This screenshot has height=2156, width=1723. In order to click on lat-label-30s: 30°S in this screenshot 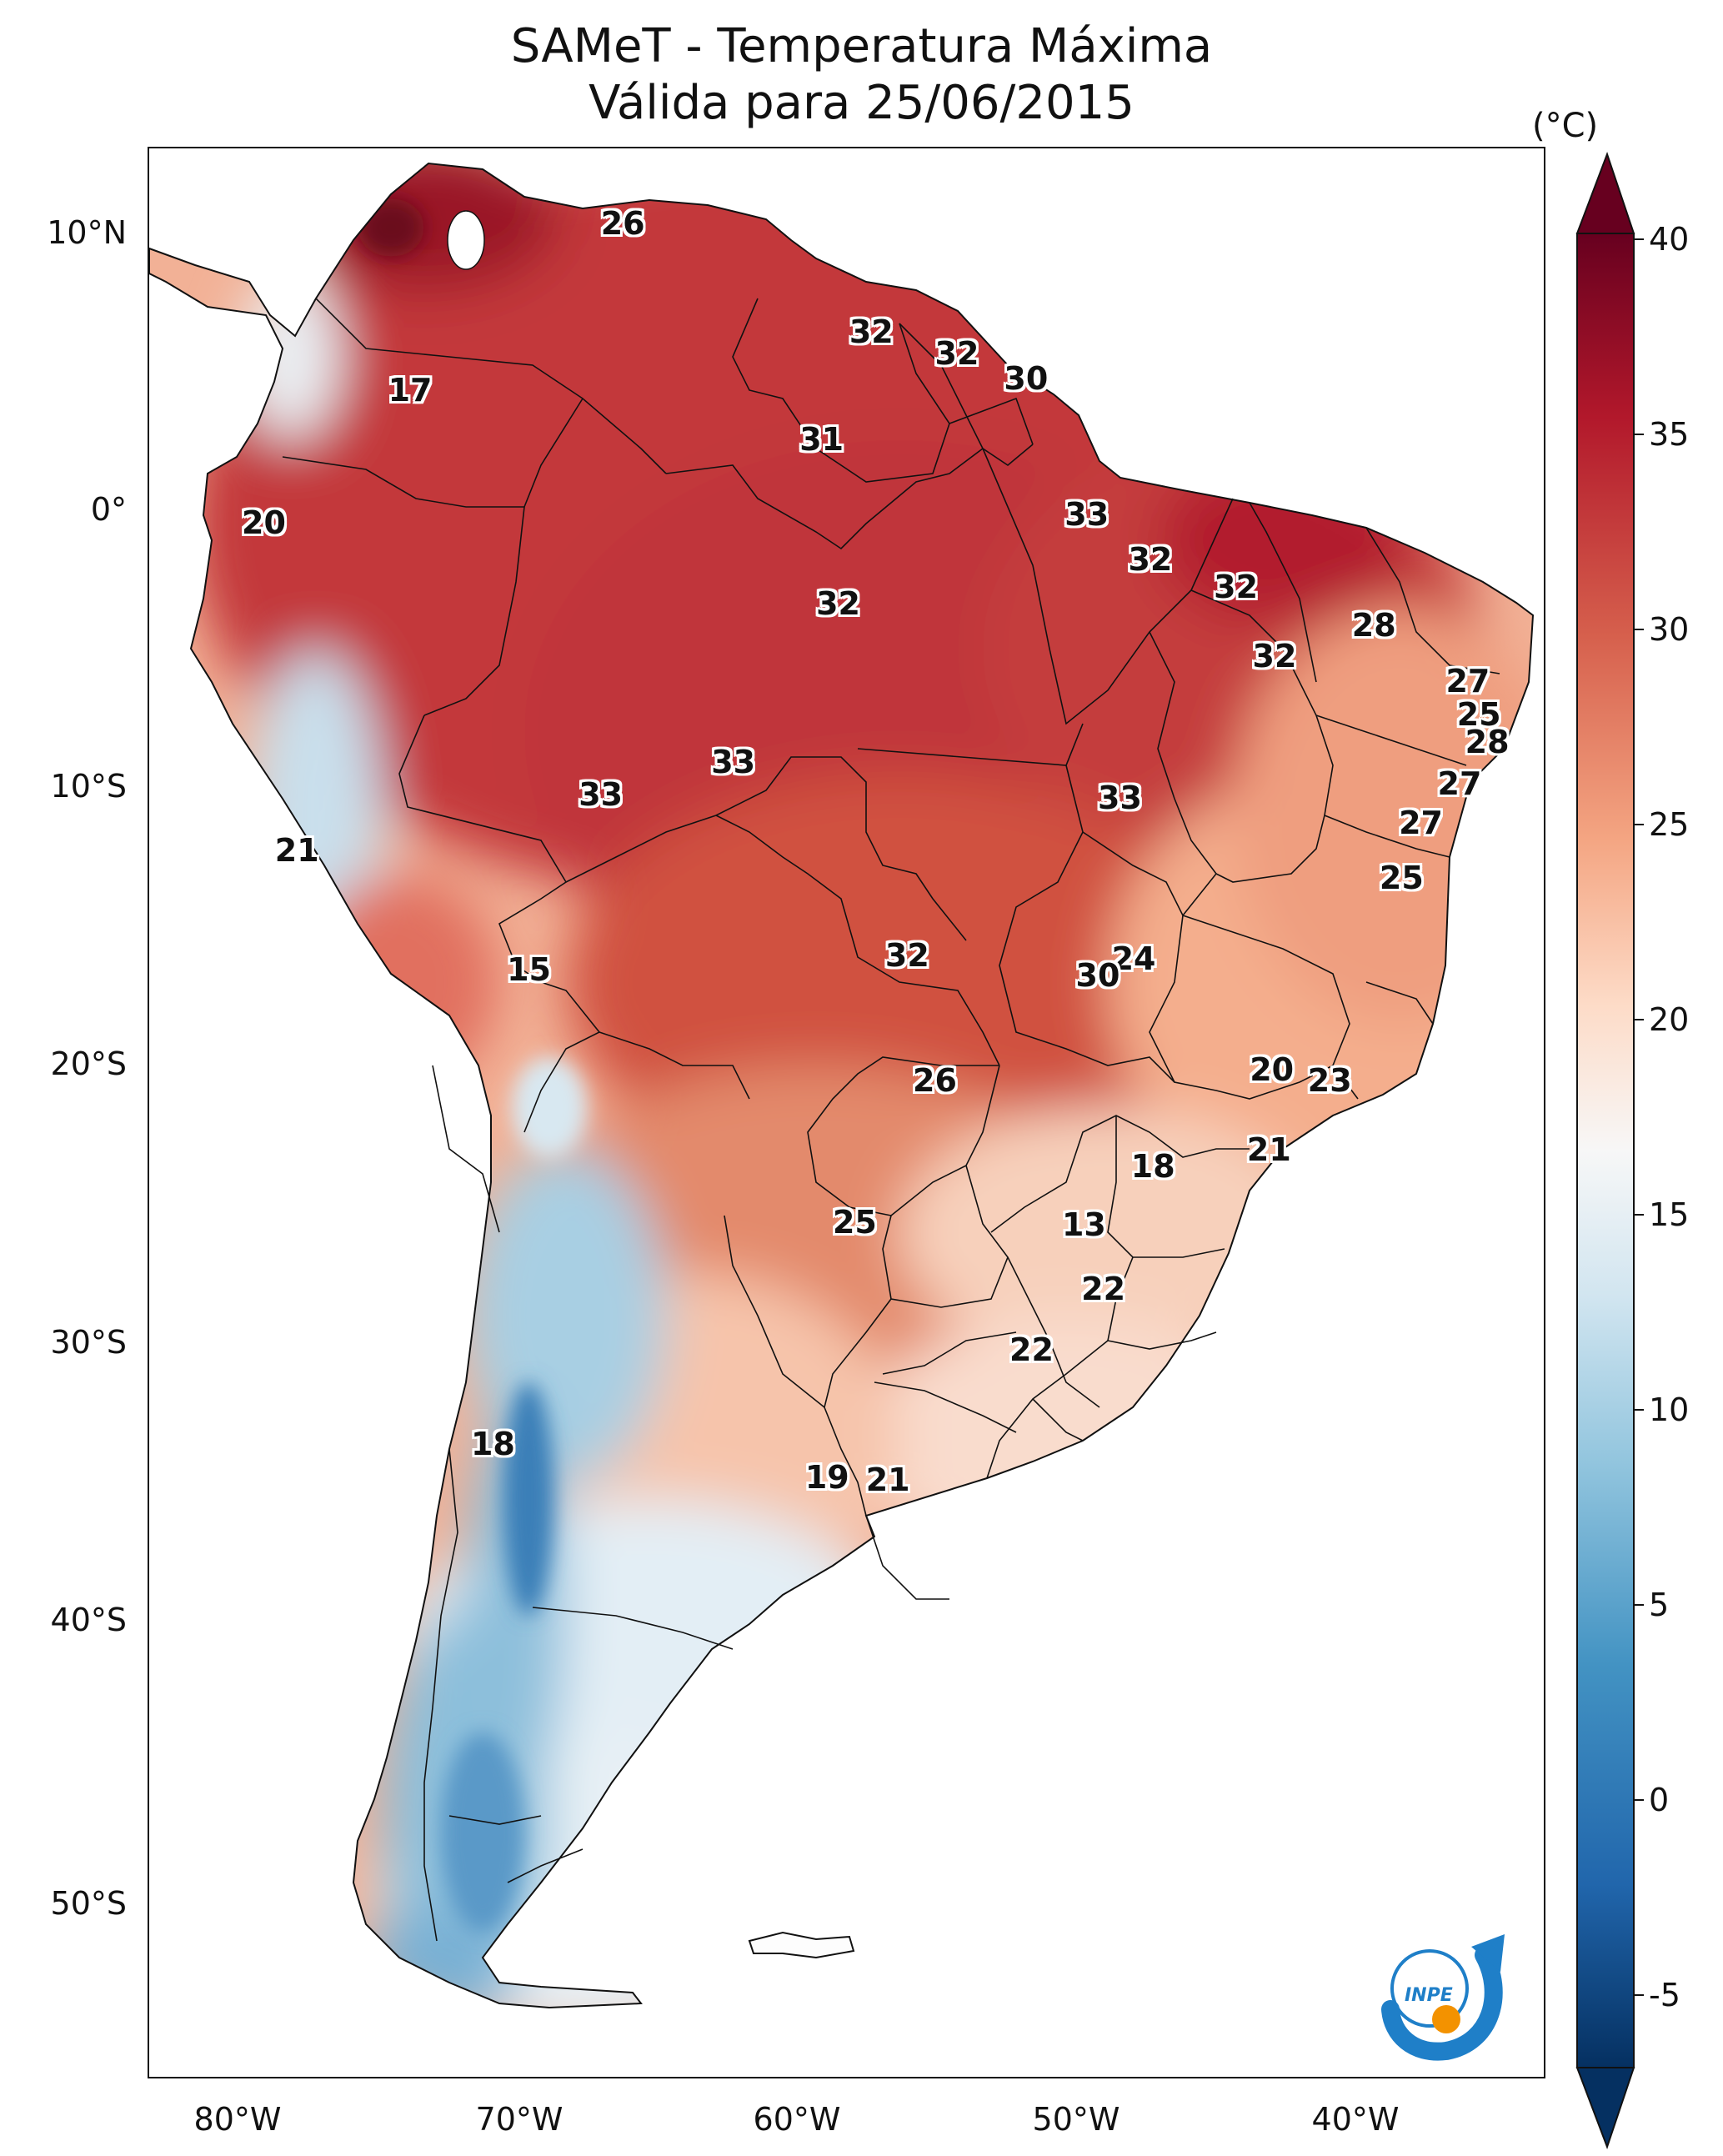, I will do `click(89, 1342)`.